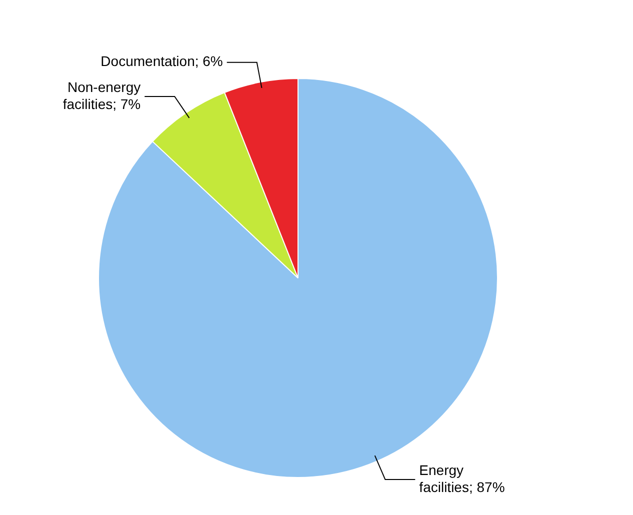 This screenshot has height=515, width=633. I want to click on slice-label: Energy facilities; 87%, so click(462, 478).